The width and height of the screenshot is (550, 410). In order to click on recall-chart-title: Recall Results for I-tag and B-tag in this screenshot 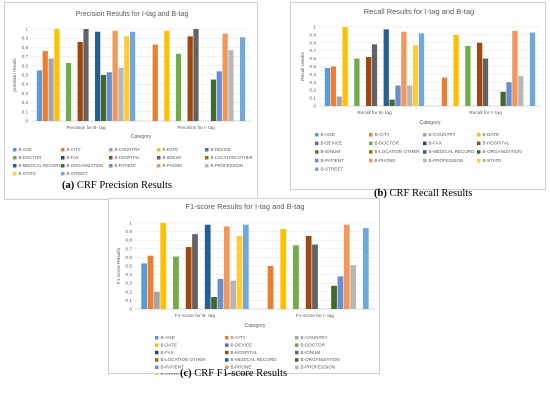, I will do `click(419, 11)`.